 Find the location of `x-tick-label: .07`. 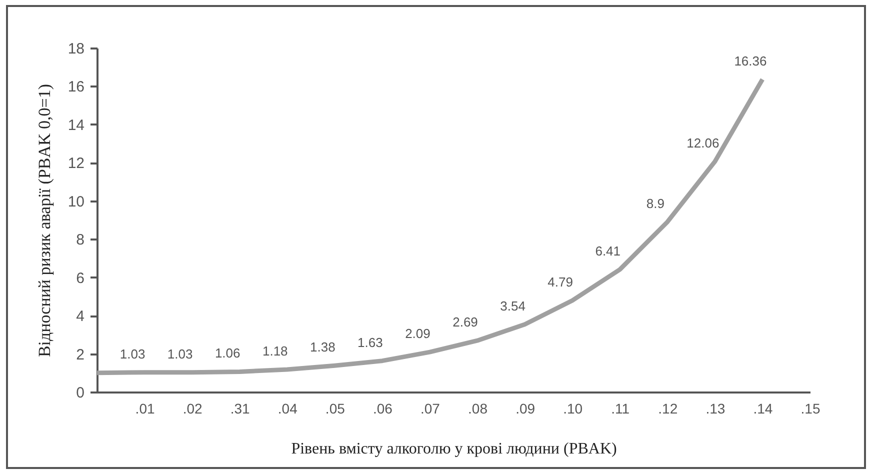

x-tick-label: .07 is located at coordinates (430, 408).